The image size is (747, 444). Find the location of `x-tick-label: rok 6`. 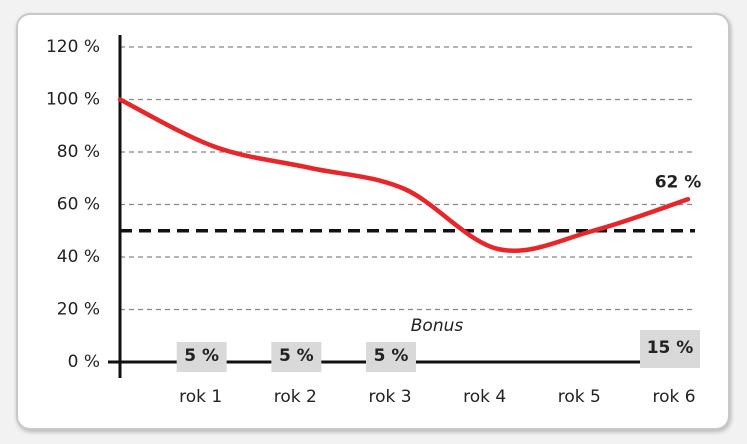

x-tick-label: rok 6 is located at coordinates (673, 397).